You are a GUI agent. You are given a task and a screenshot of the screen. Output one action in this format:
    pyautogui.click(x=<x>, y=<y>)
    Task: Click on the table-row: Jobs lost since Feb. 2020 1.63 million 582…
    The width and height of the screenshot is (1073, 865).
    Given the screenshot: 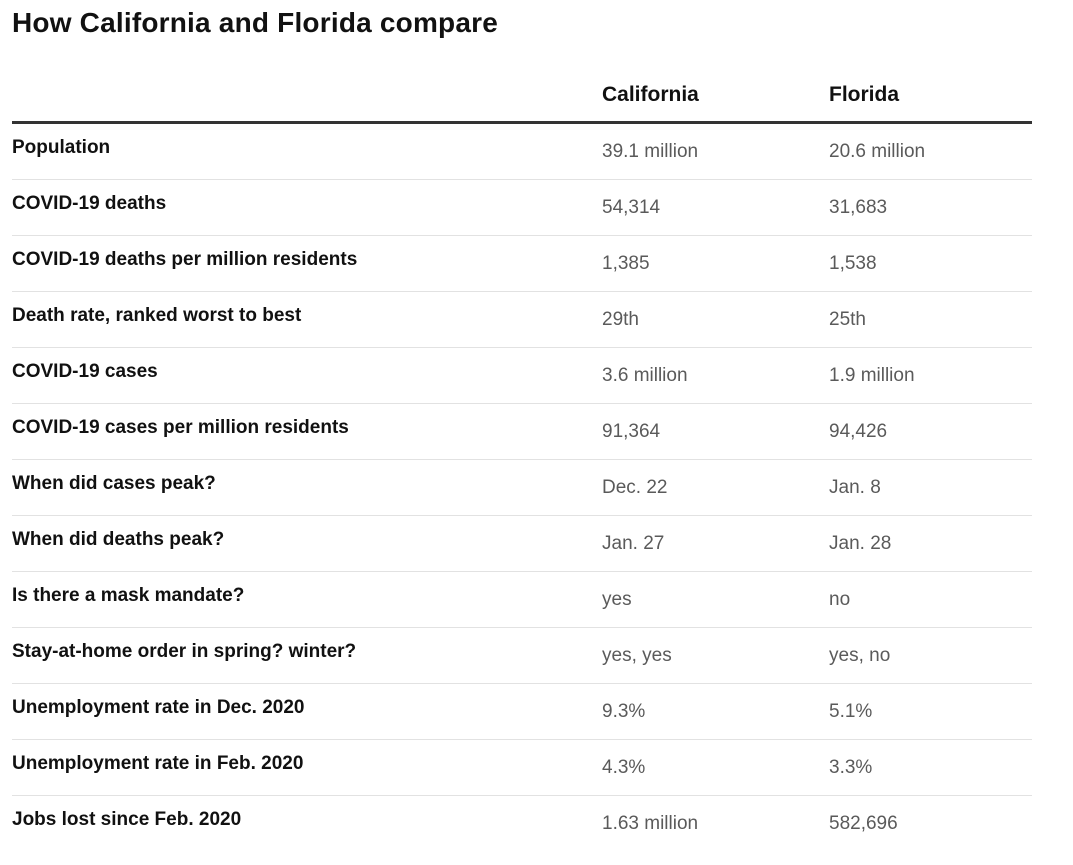 What is the action you would take?
    pyautogui.click(x=522, y=823)
    